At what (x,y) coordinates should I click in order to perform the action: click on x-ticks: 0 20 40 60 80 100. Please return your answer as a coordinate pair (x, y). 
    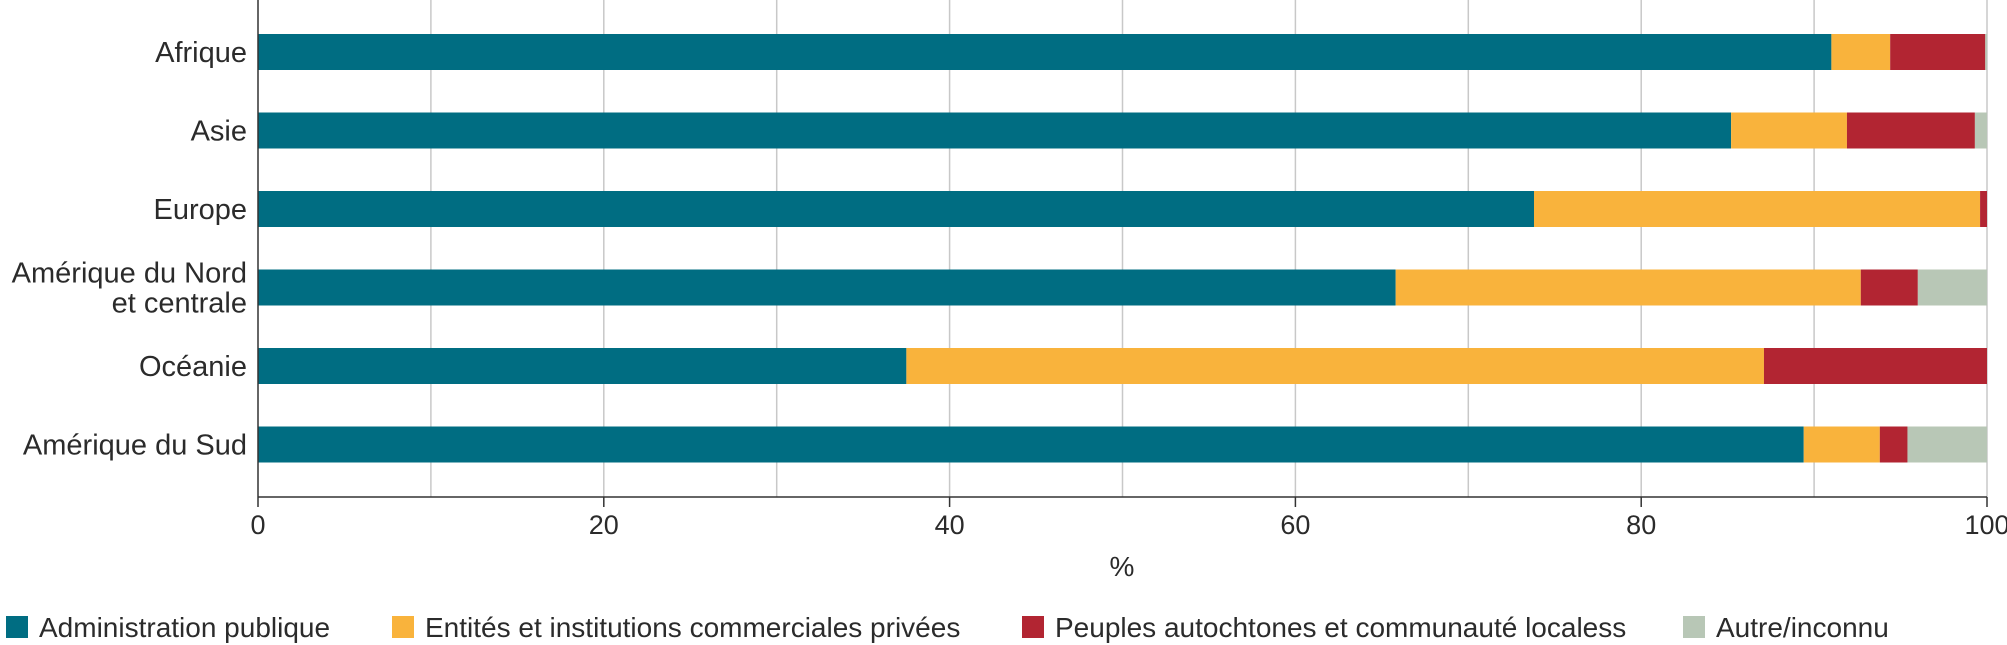
    Looking at the image, I should click on (1128, 518).